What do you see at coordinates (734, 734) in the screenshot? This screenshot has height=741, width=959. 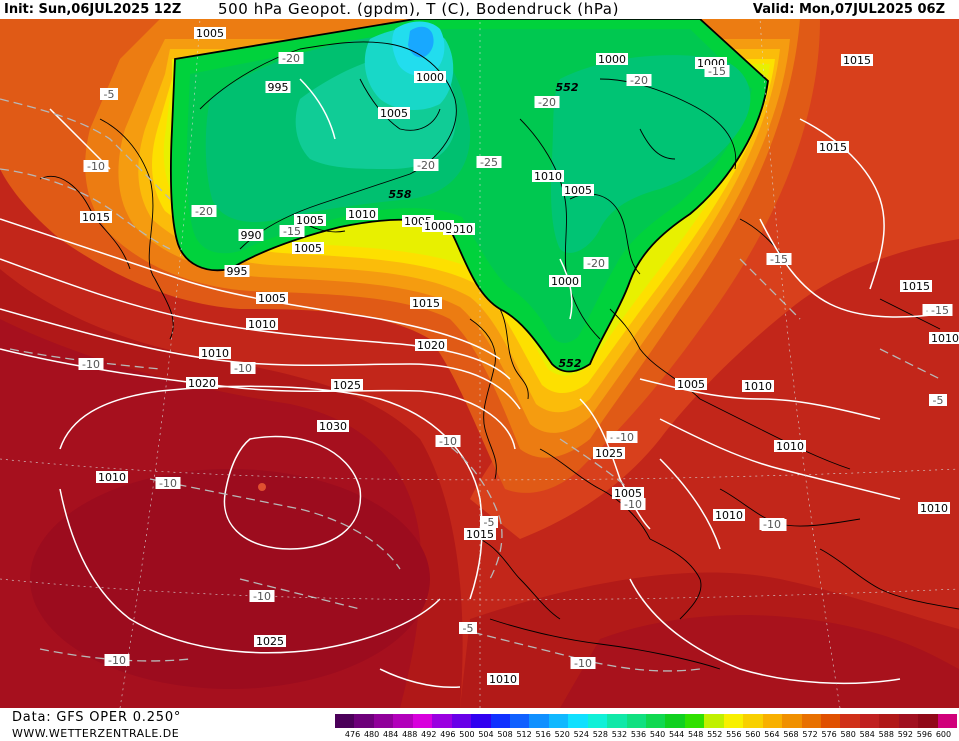 I see `scale-label: 556` at bounding box center [734, 734].